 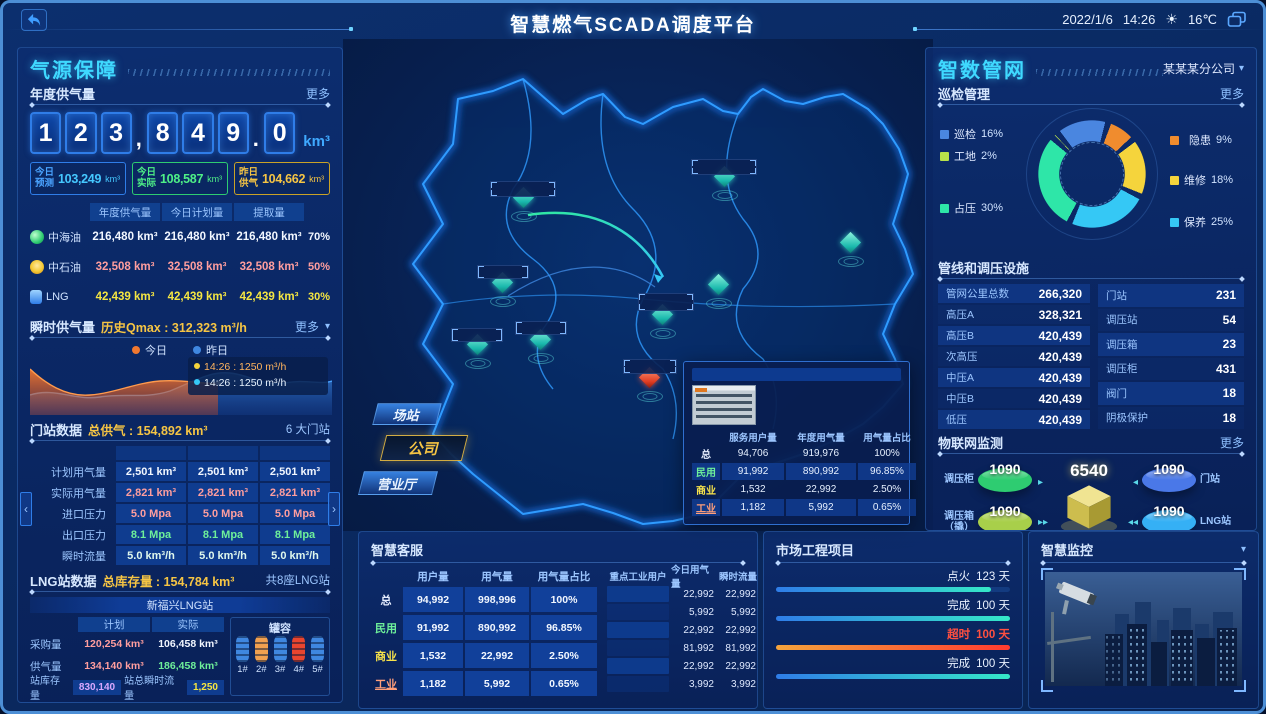 I want to click on page-title: 智慧燃气SCADA调度平台, so click(x=633, y=25).